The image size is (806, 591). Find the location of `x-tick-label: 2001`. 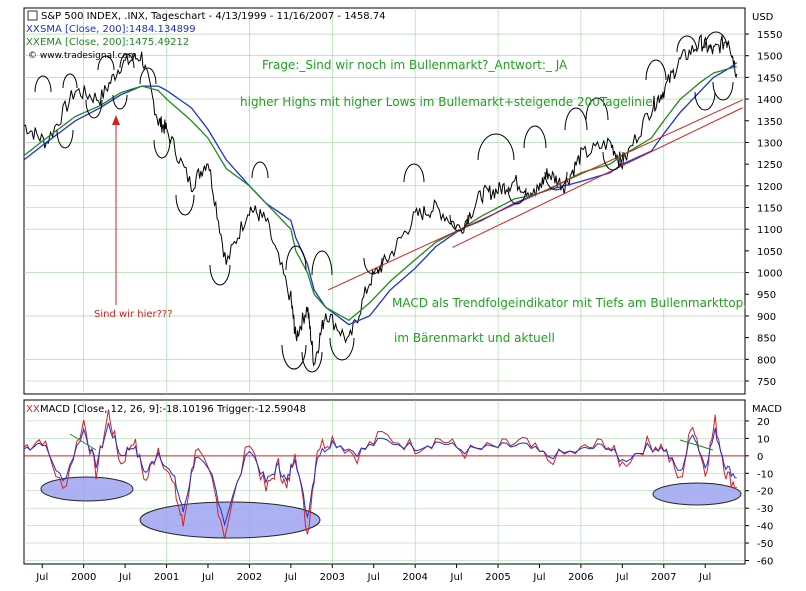

x-tick-label: 2001 is located at coordinates (166, 577).